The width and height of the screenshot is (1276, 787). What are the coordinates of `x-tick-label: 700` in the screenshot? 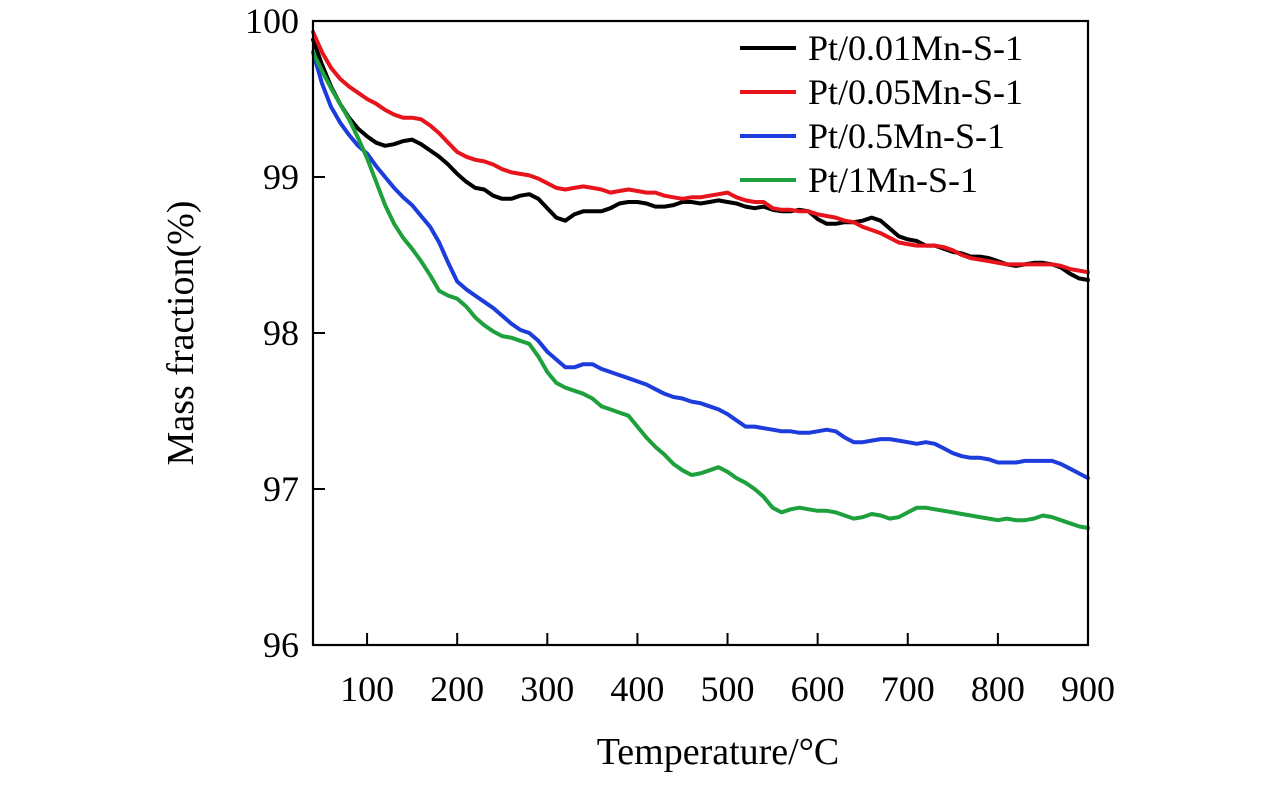 It's located at (908, 689).